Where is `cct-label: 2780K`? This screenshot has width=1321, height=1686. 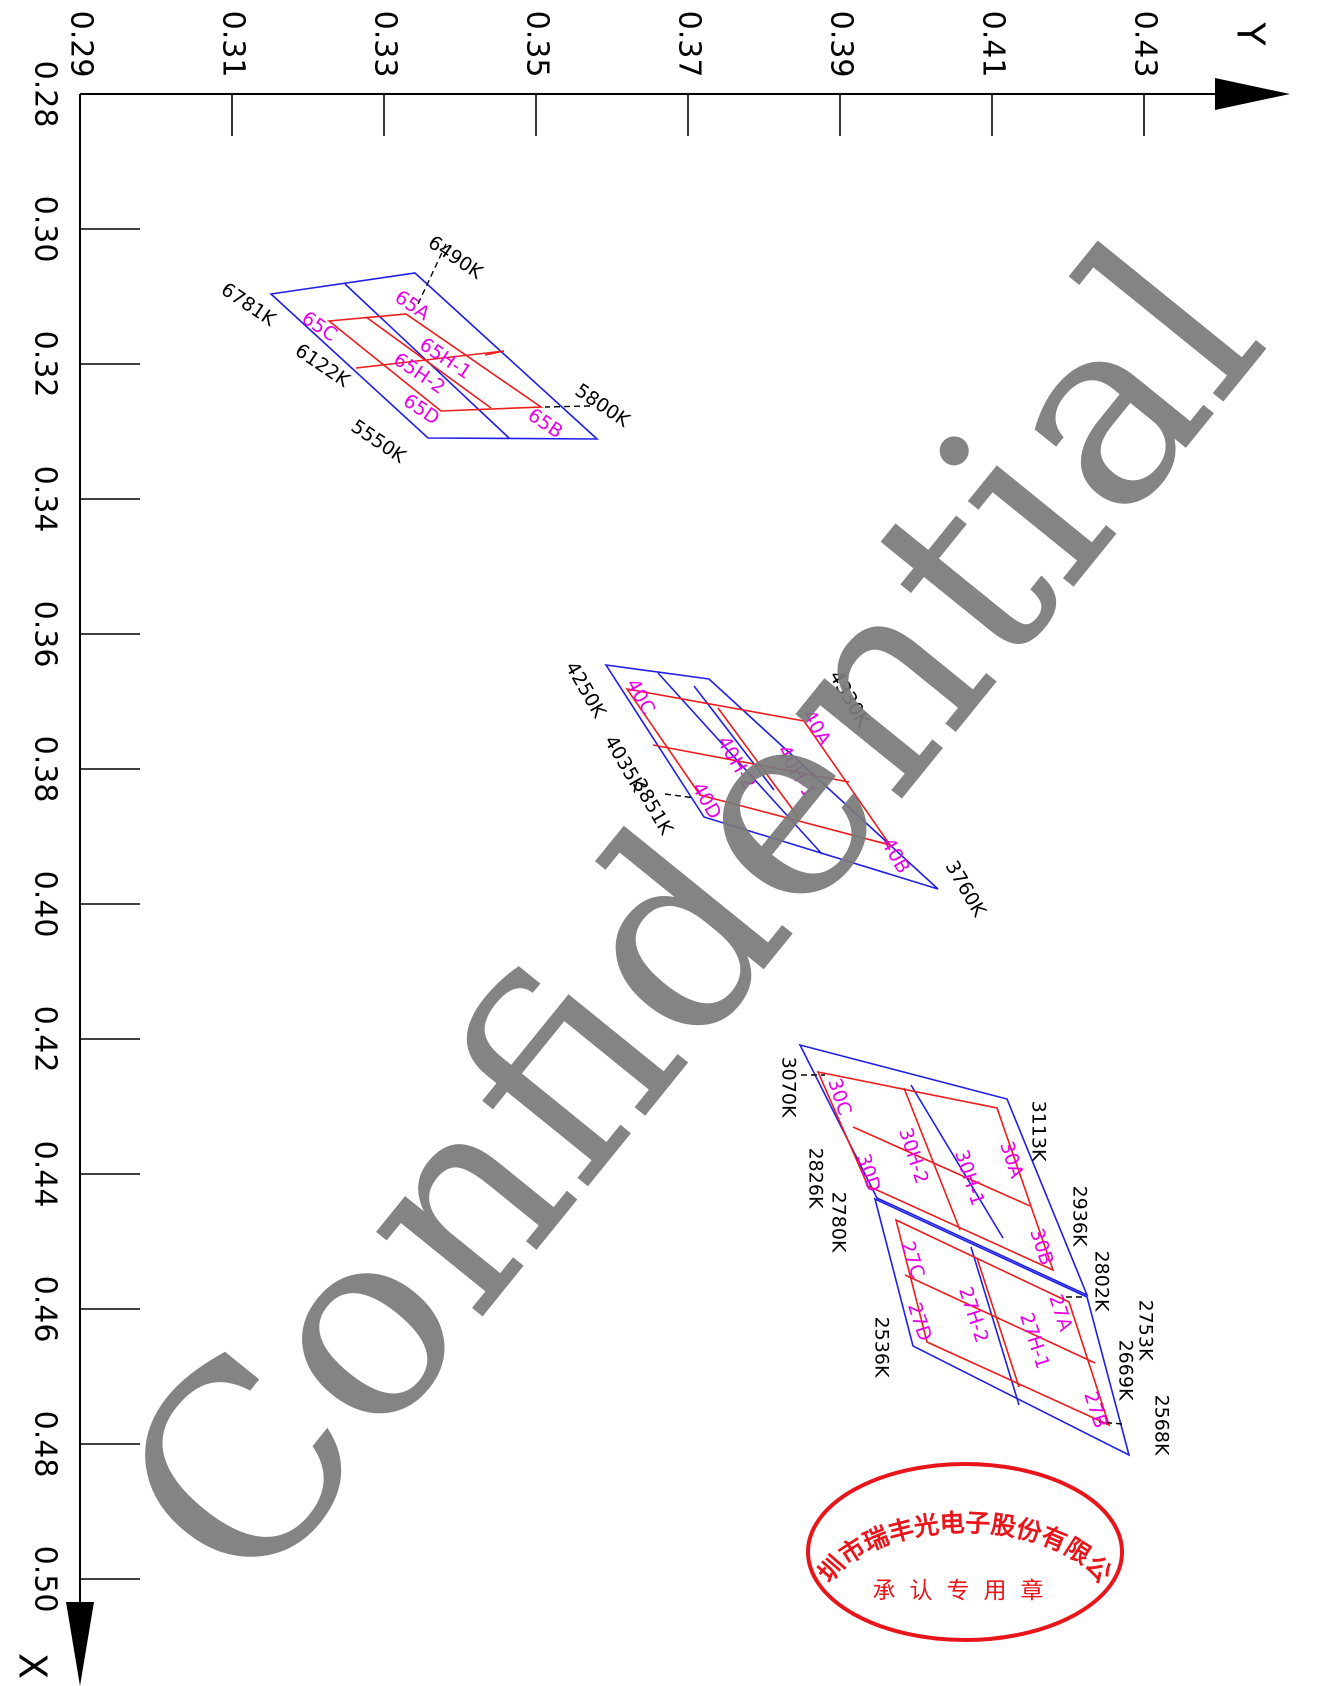
cct-label: 2780K is located at coordinates (839, 1222).